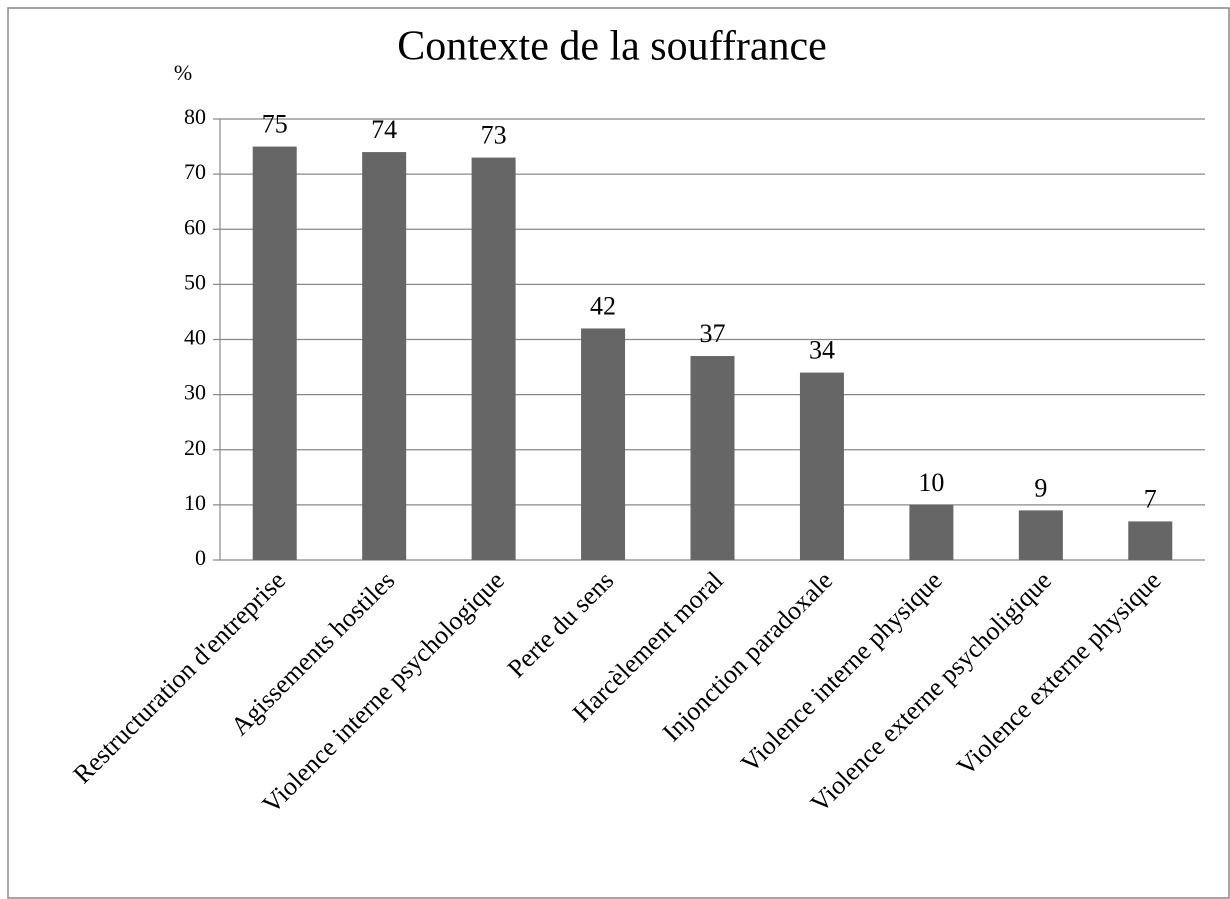  I want to click on y-tick-label: 0, so click(200, 557).